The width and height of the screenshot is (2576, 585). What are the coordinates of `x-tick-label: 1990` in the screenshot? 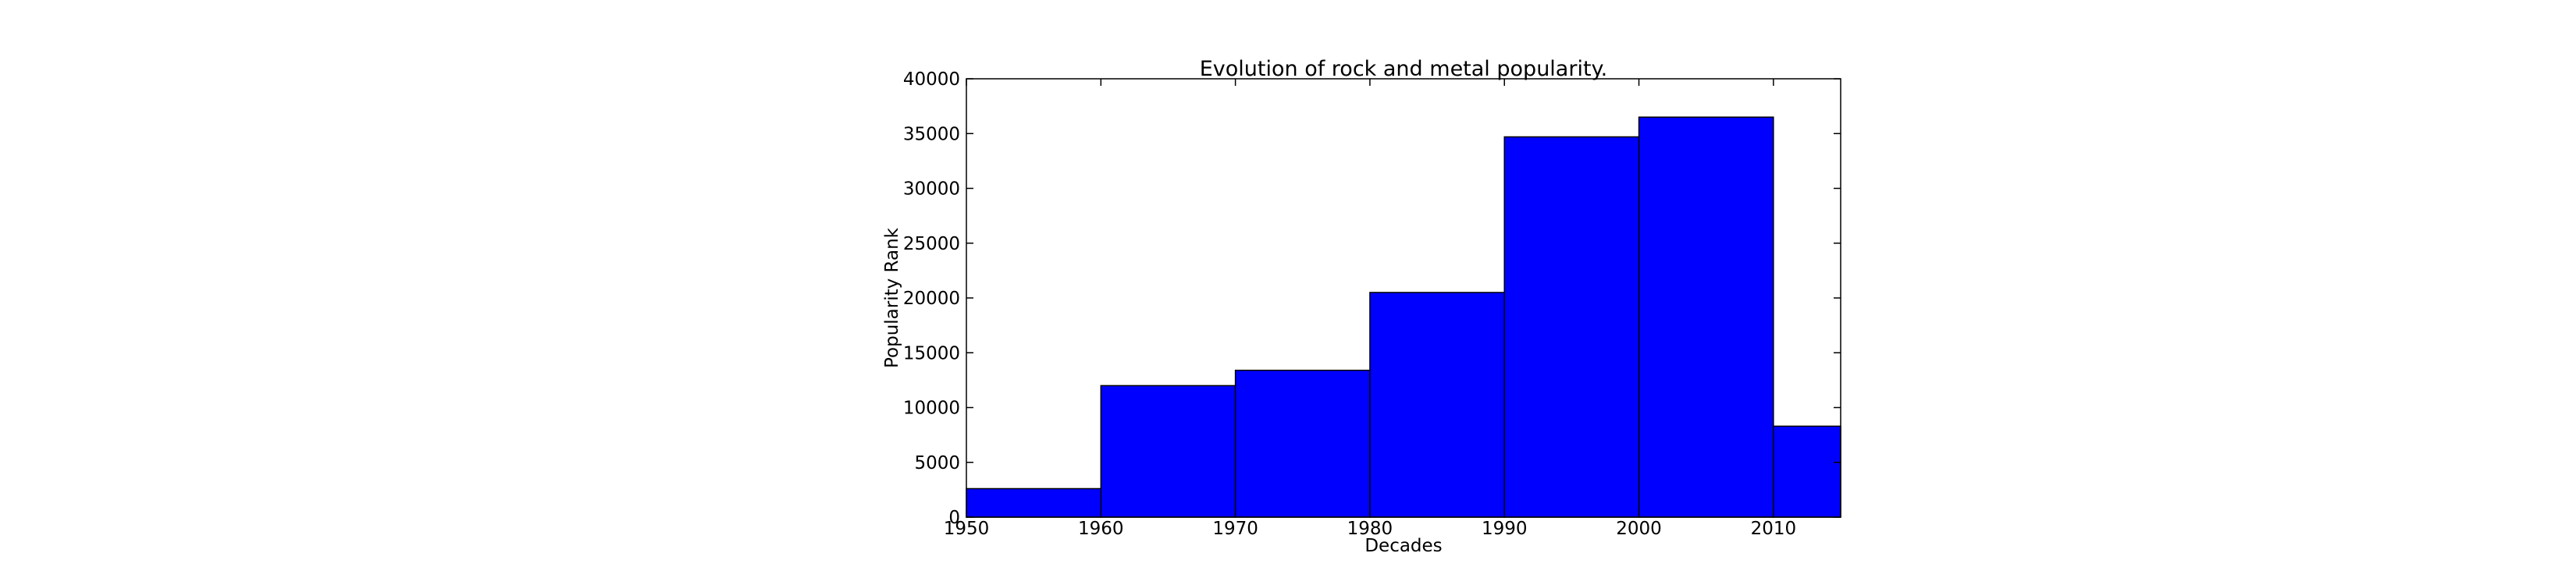 It's located at (1505, 529).